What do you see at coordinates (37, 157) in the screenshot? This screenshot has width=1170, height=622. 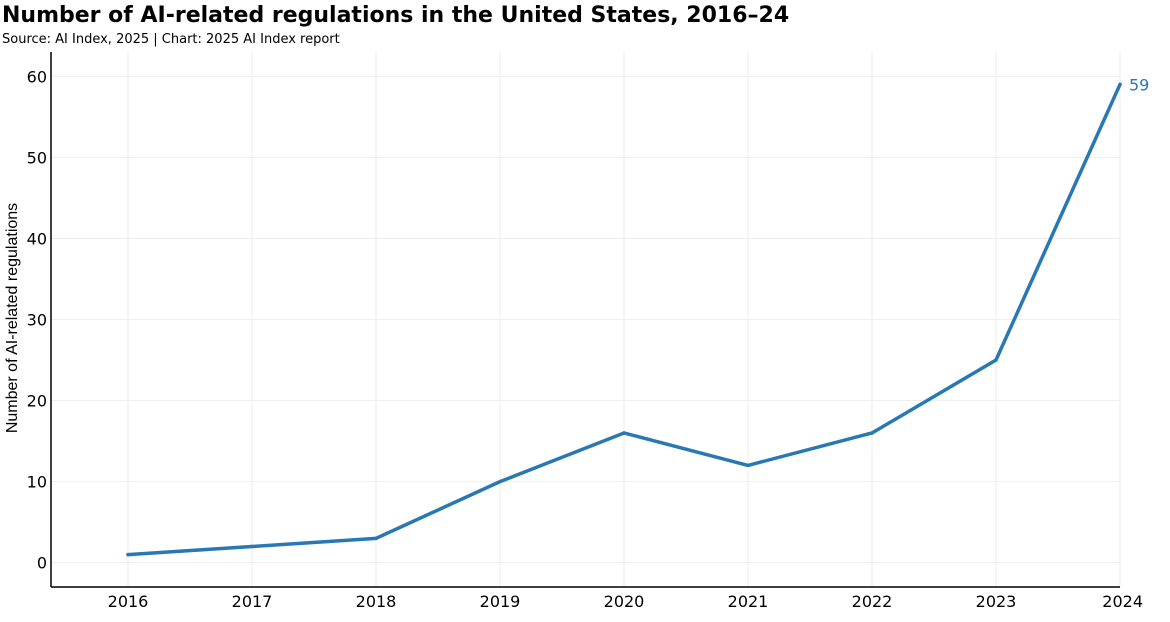 I see `y-tick-label: 50` at bounding box center [37, 157].